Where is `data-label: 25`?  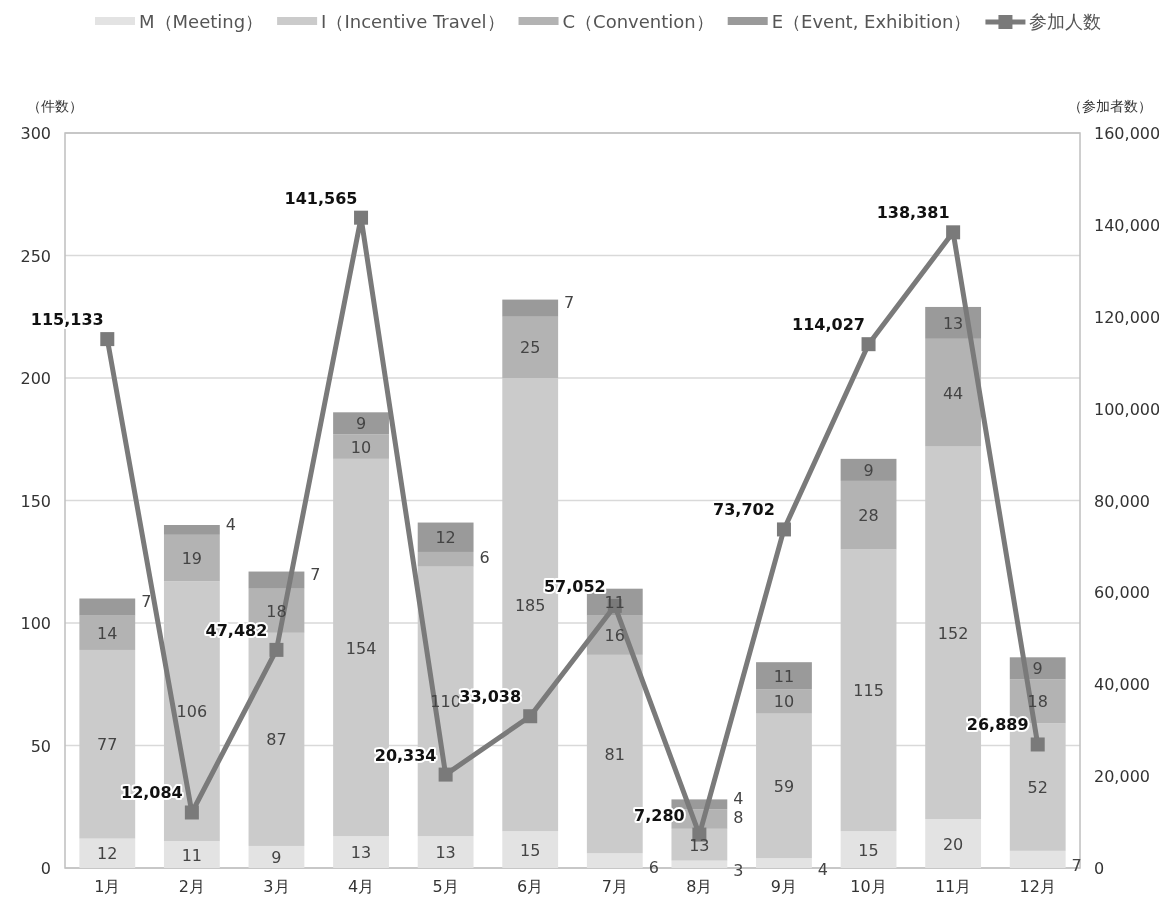
data-label: 25 is located at coordinates (530, 348).